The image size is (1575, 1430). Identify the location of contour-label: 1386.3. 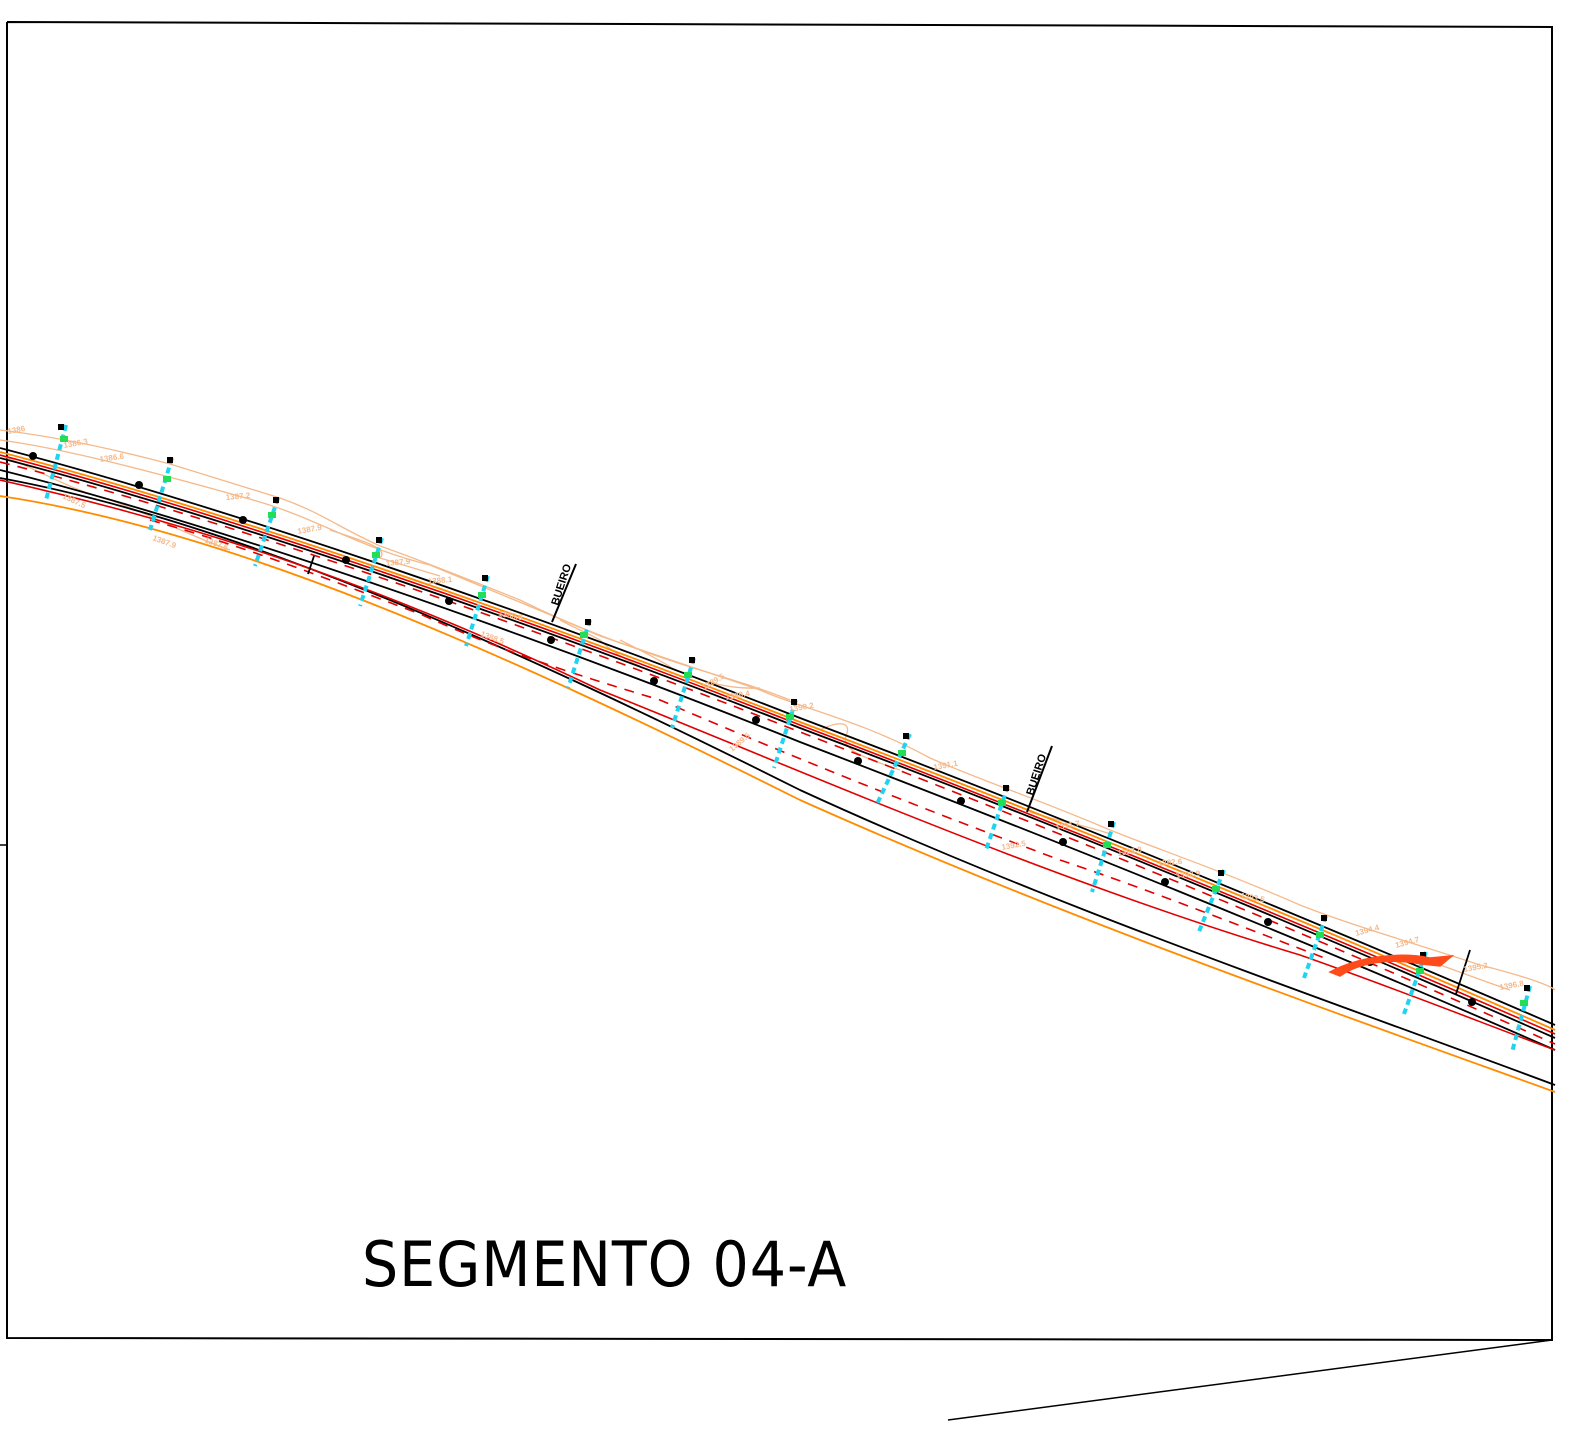
(76, 443).